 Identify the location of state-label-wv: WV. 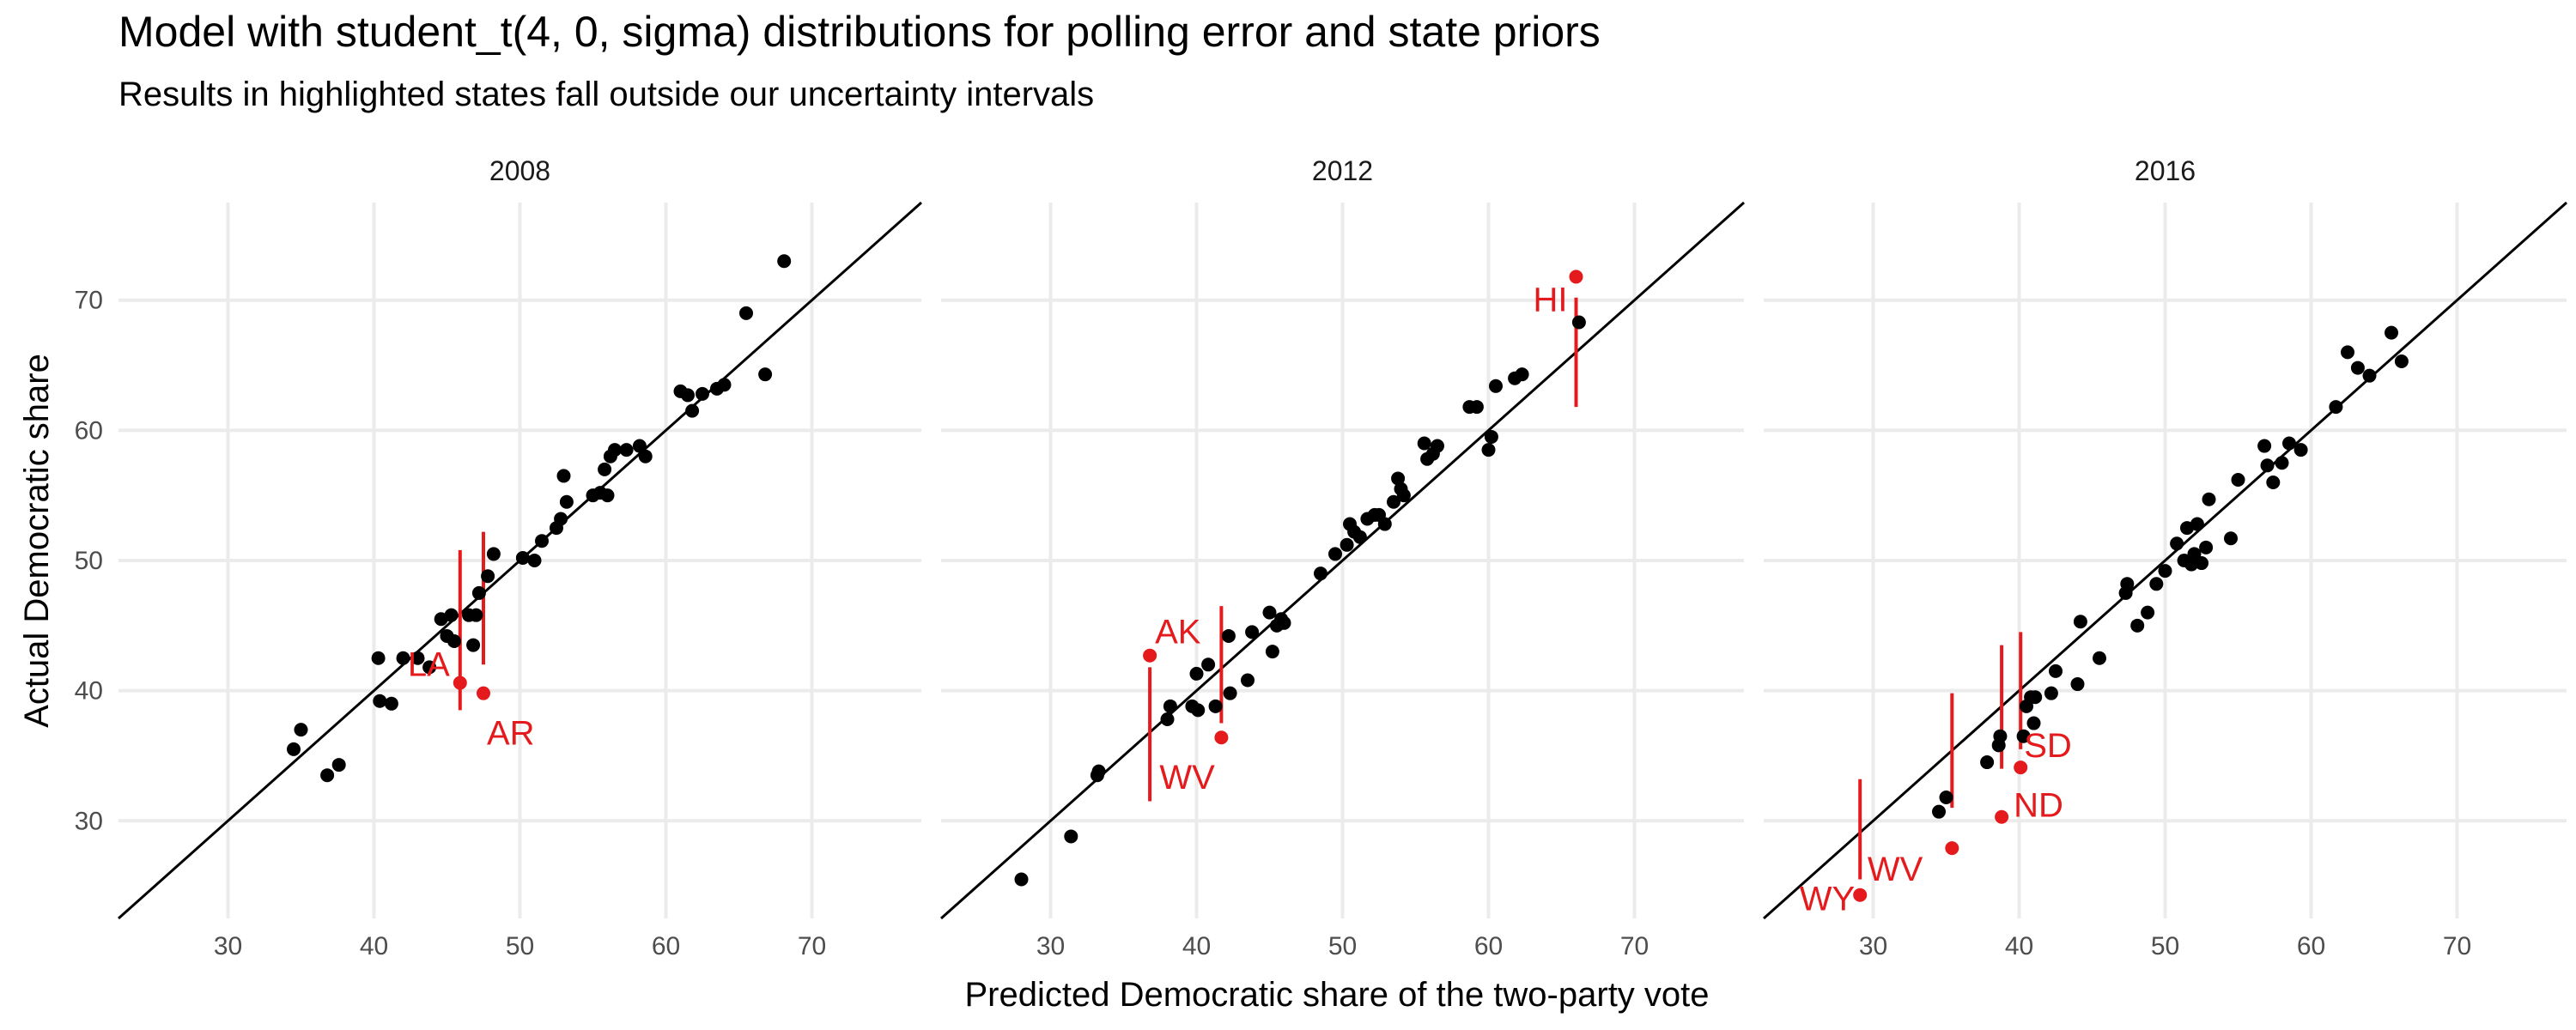
(1895, 869).